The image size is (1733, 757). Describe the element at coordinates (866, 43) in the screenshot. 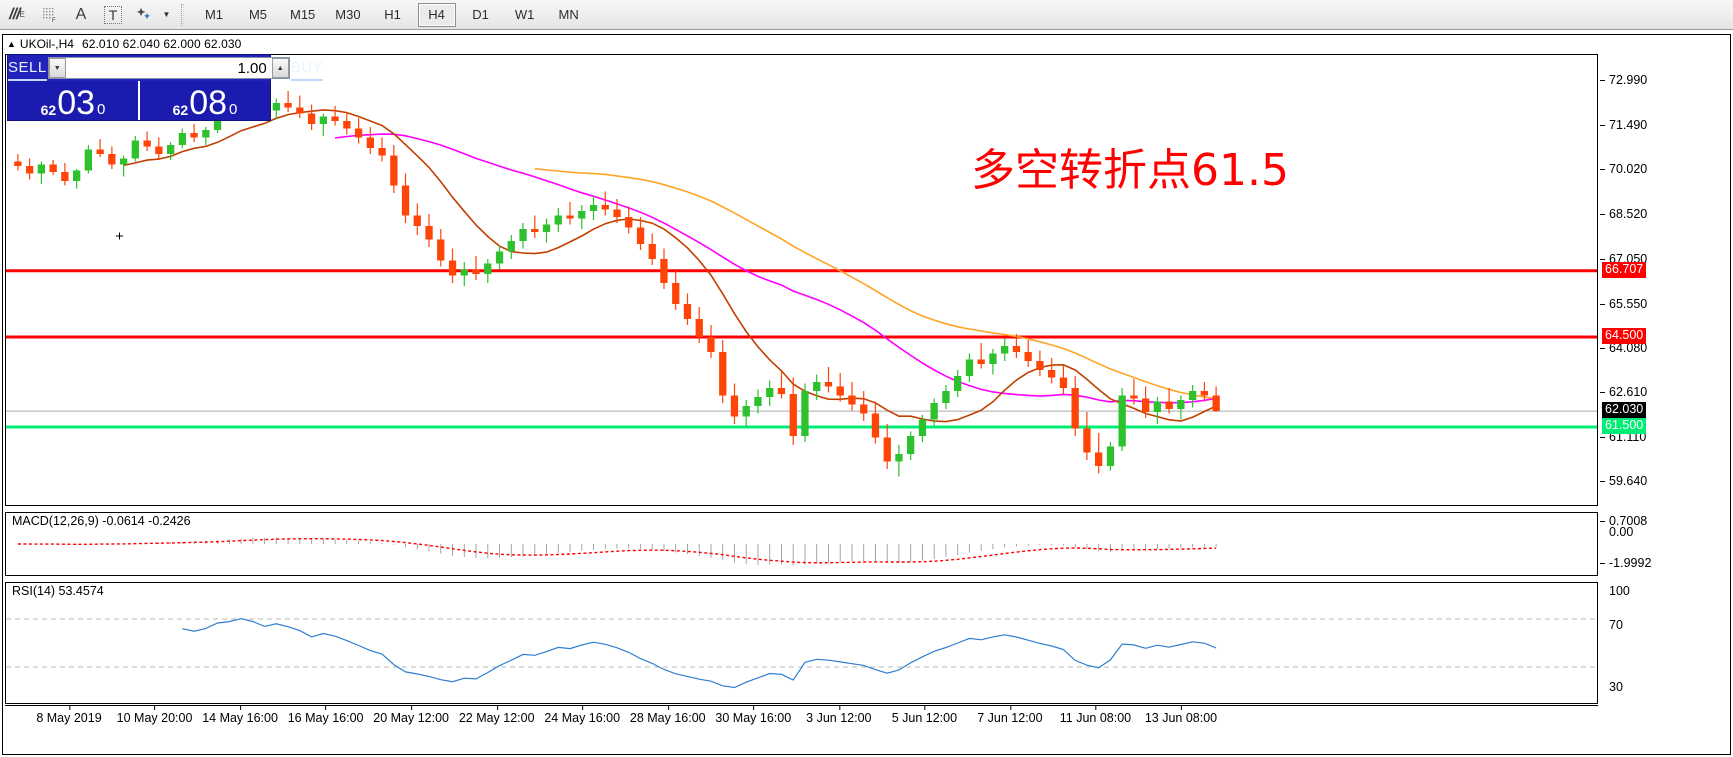

I see `symbol-header: ▲ UKOil-,H4 62.010 62.040 62.000 62.030` at that location.